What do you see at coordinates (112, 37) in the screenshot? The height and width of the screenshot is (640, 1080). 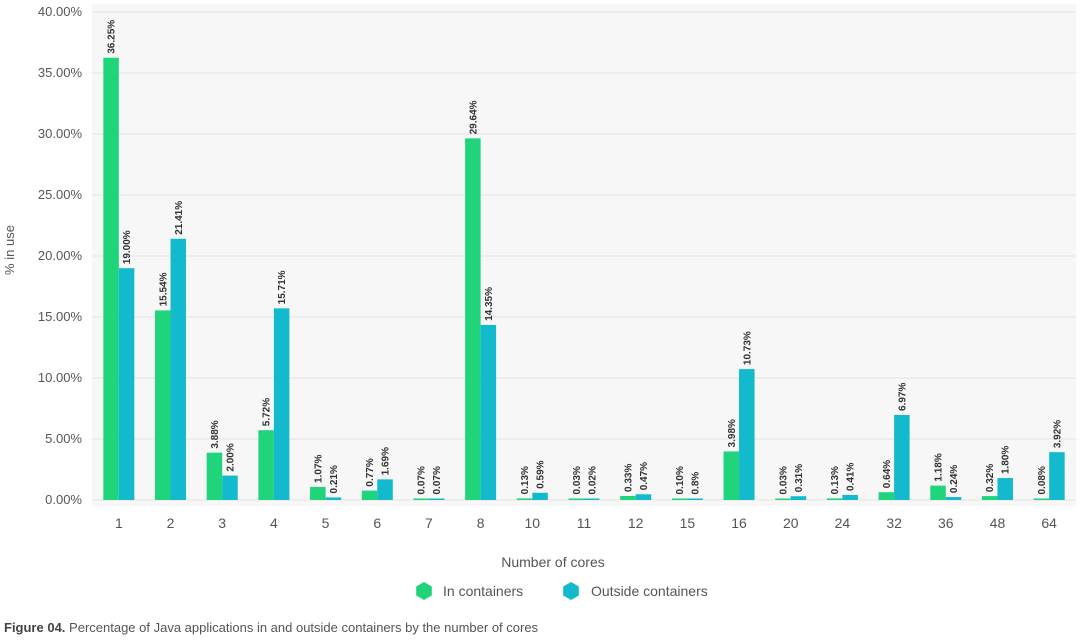 I see `data-label: 36.25%` at bounding box center [112, 37].